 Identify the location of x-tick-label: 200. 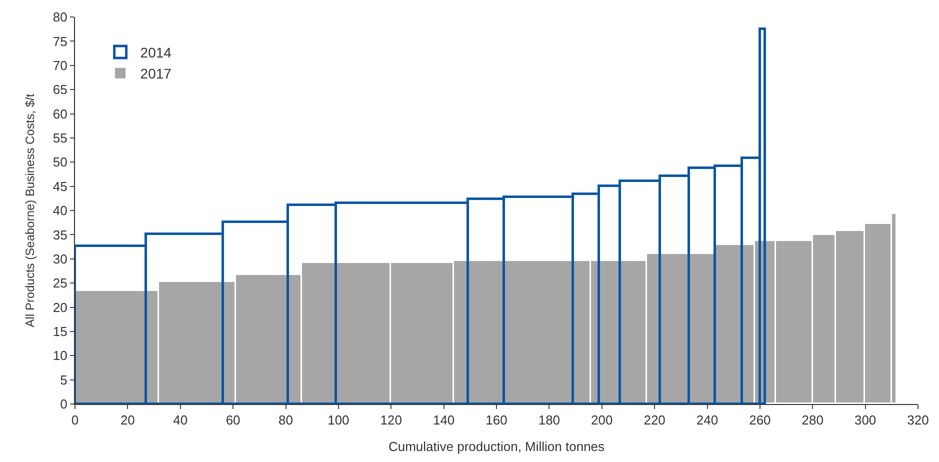
(602, 420).